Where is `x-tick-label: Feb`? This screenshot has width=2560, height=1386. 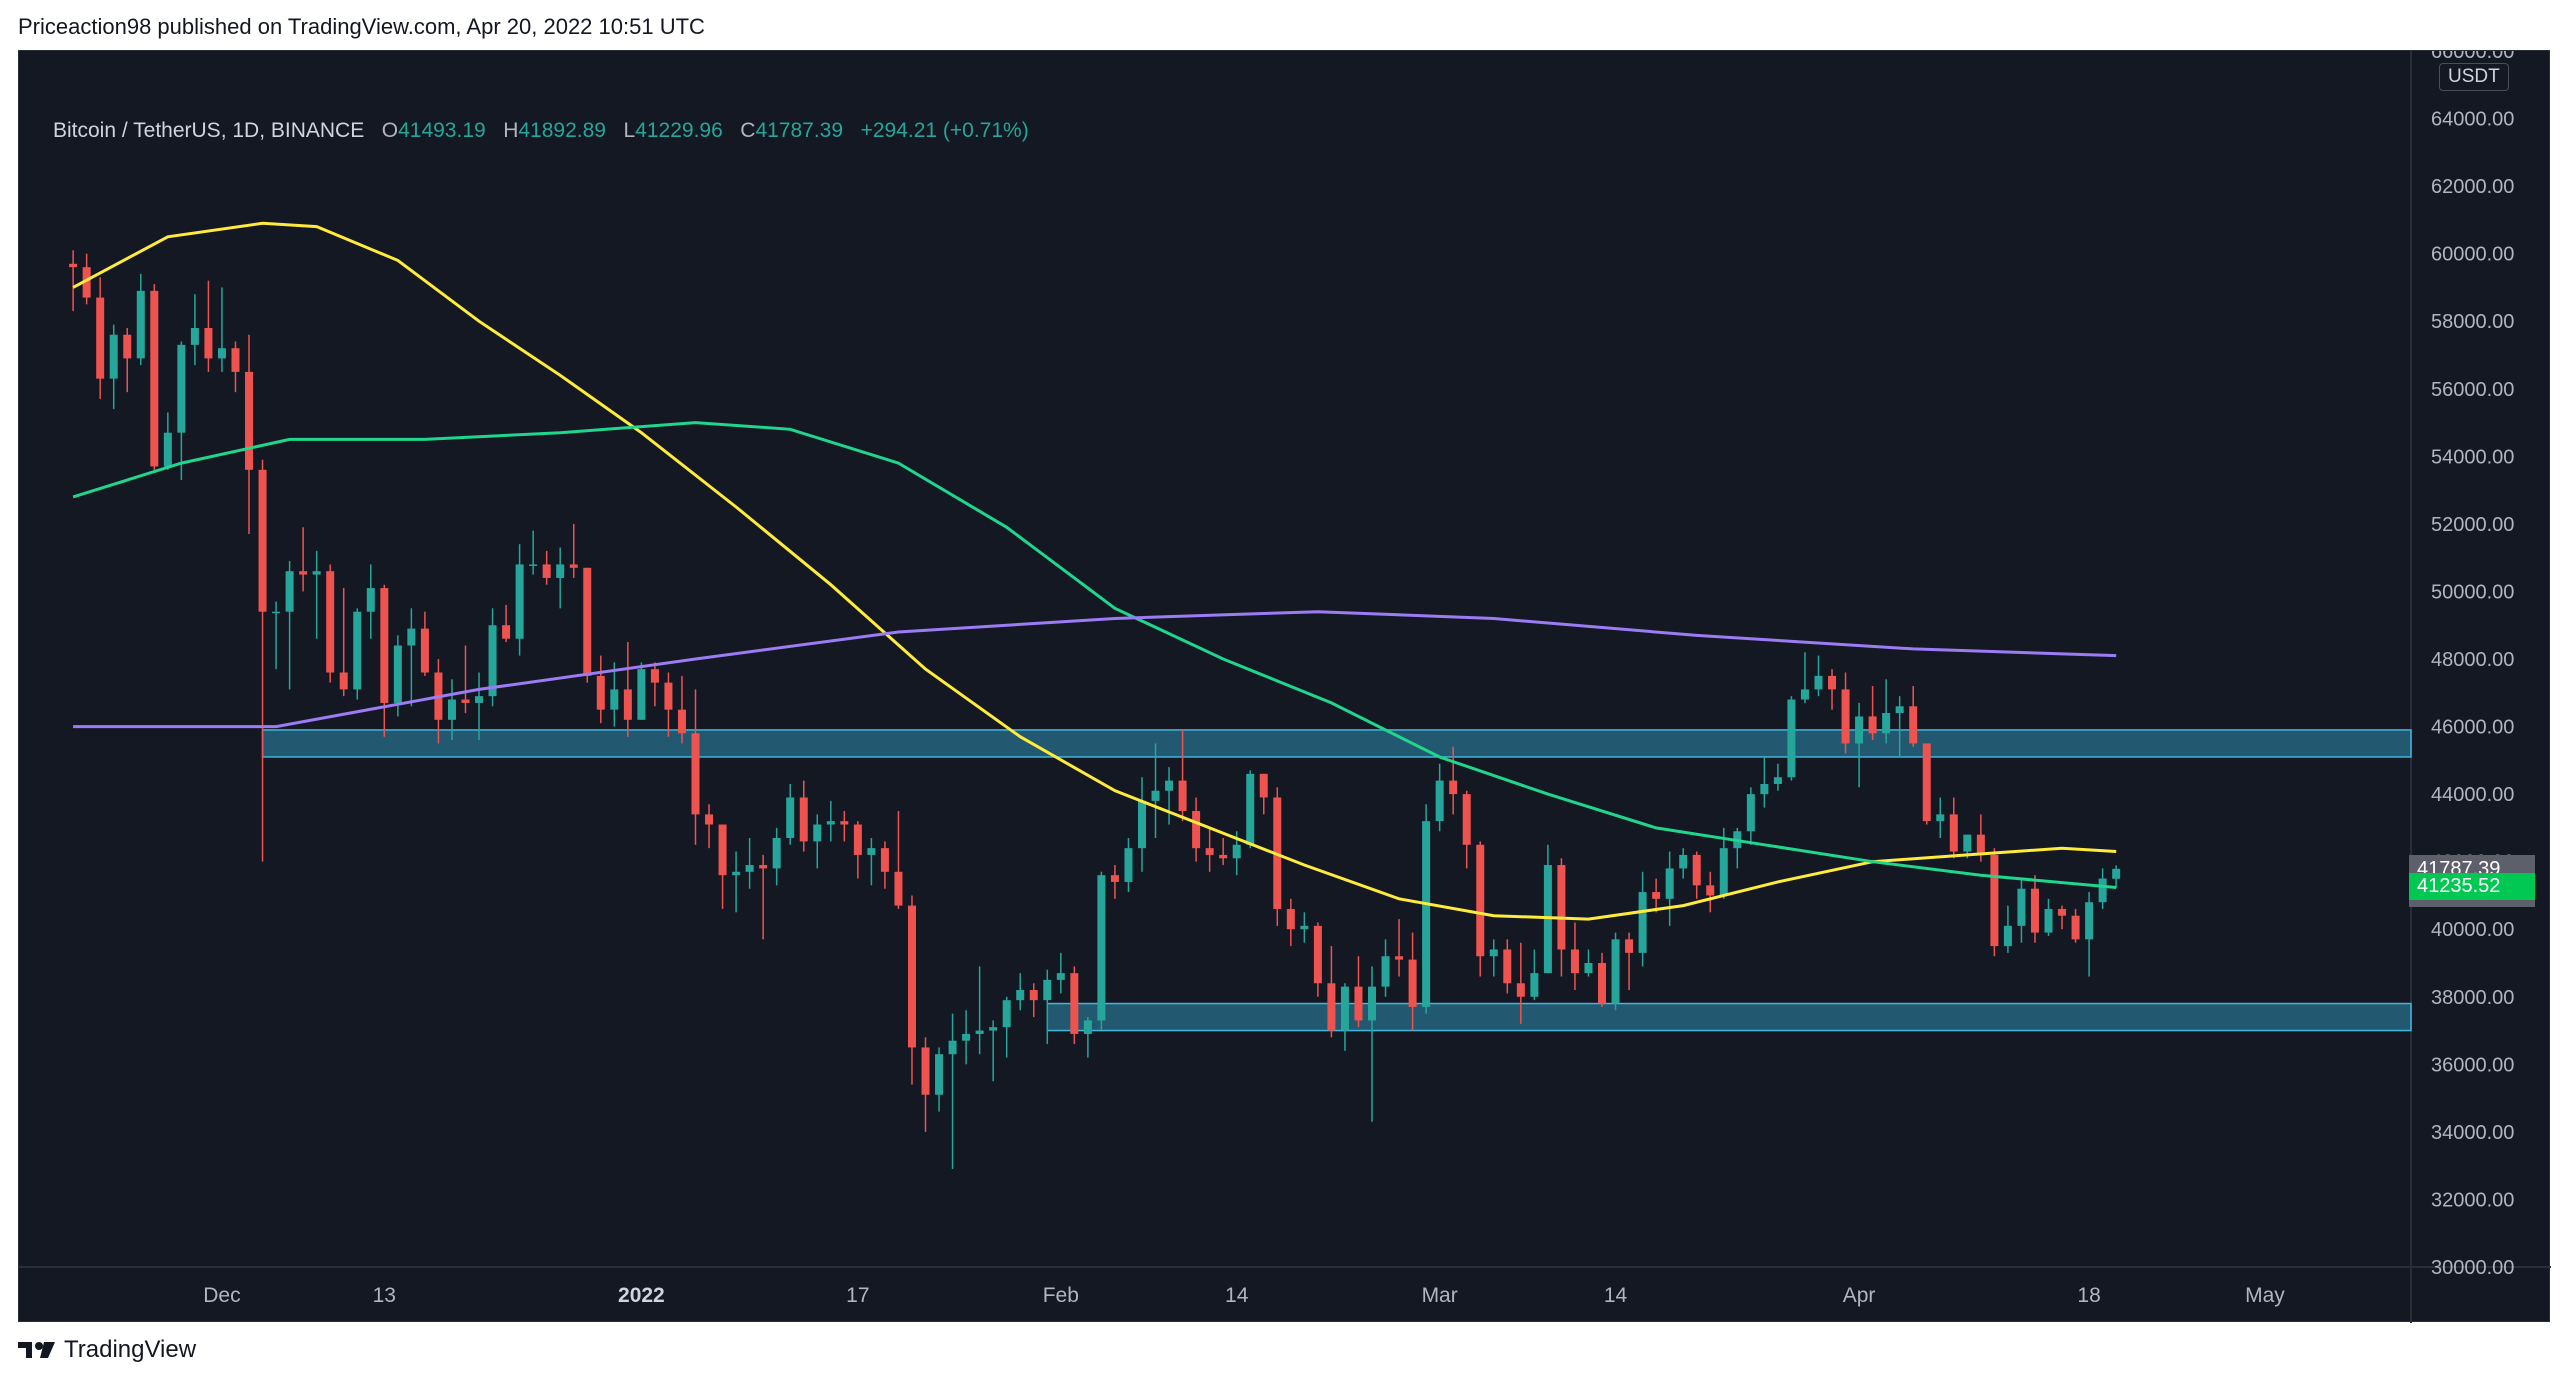 x-tick-label: Feb is located at coordinates (1061, 1295).